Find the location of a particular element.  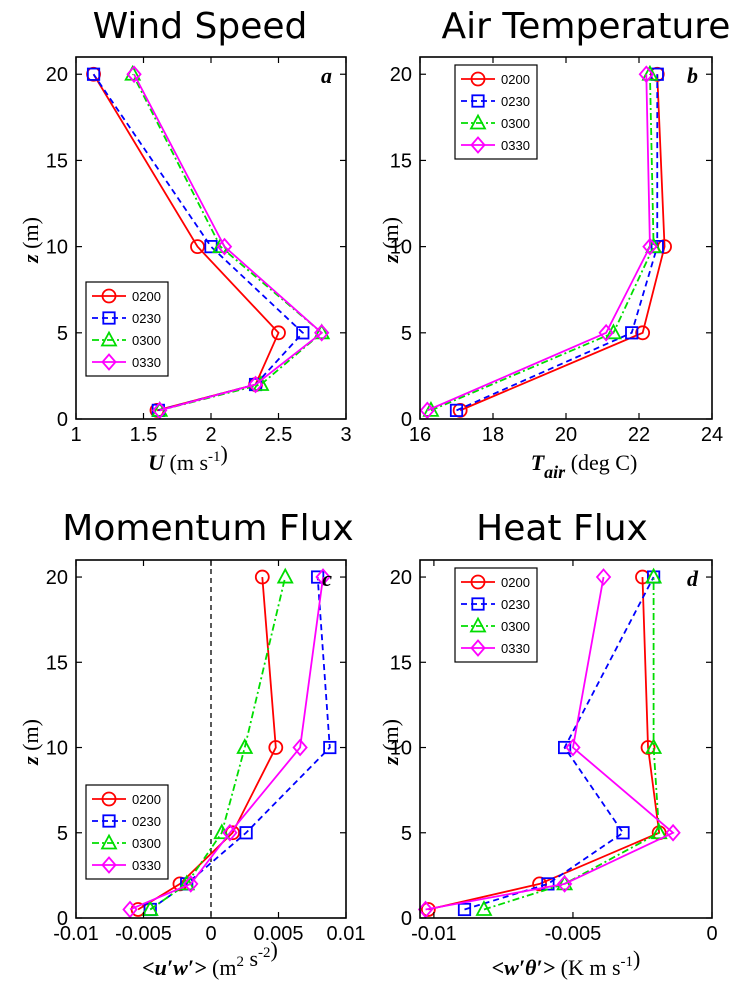

x-tick-label: 2 is located at coordinates (210, 435).